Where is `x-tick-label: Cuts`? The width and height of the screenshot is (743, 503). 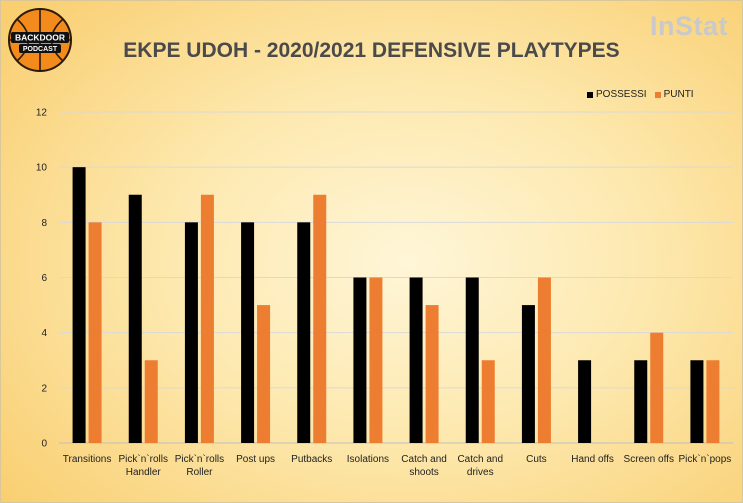
x-tick-label: Cuts is located at coordinates (536, 459).